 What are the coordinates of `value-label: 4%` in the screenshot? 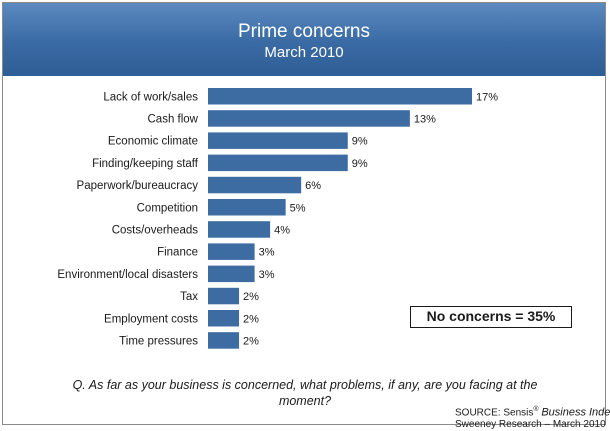 It's located at (282, 230).